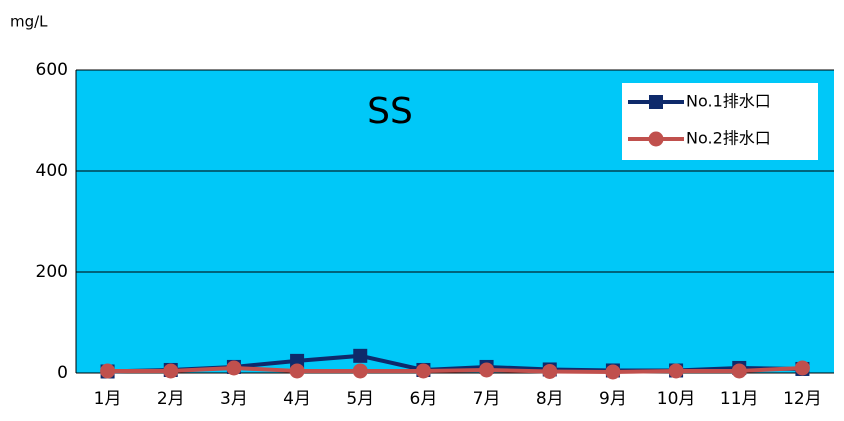 This screenshot has height=421, width=844. What do you see at coordinates (52, 70) in the screenshot?
I see `y-tick-label: 600` at bounding box center [52, 70].